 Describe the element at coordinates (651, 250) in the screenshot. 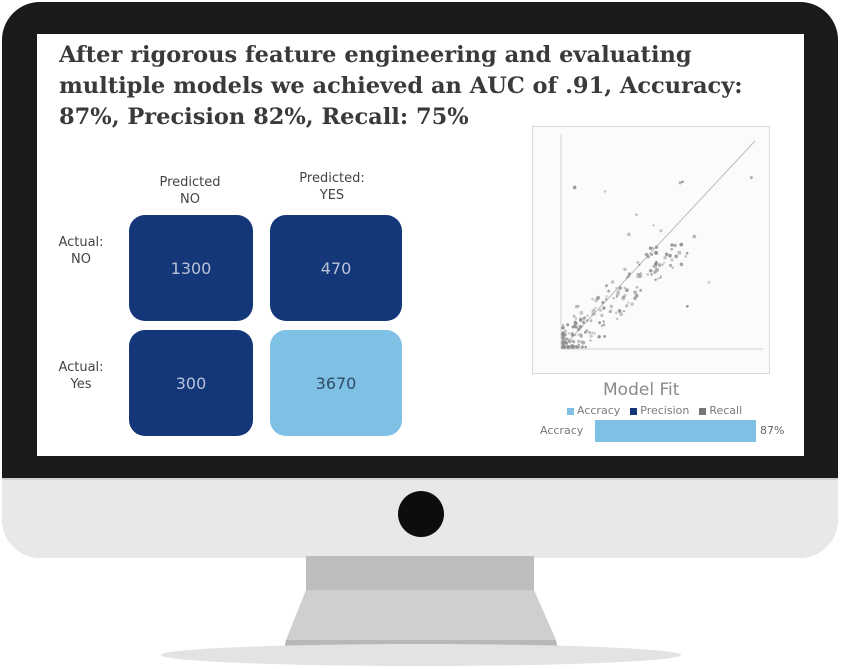

I see `scatter-plot` at that location.